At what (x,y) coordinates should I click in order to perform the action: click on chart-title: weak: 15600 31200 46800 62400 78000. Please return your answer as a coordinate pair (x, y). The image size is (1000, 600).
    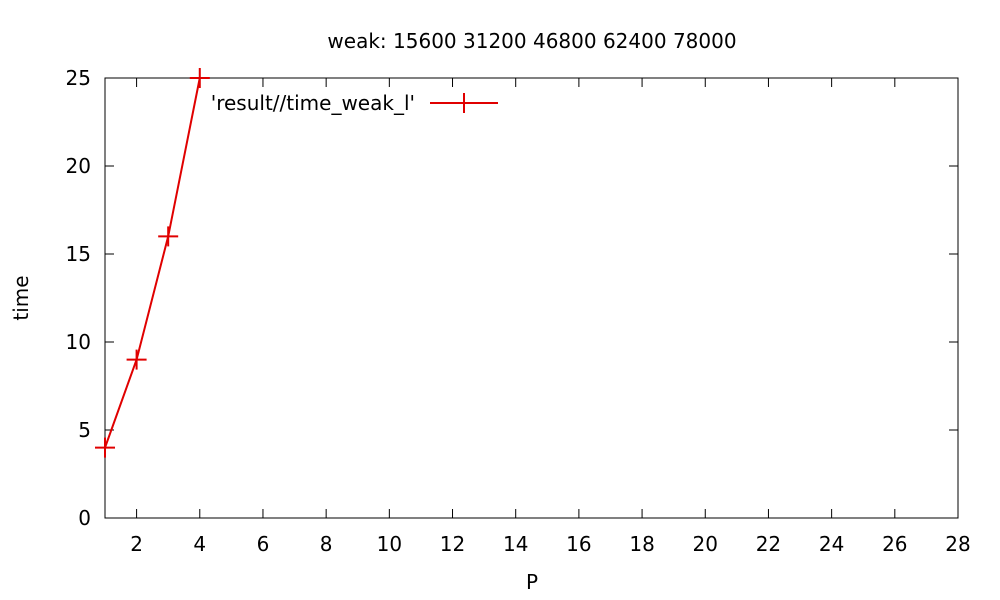
    Looking at the image, I should click on (531, 41).